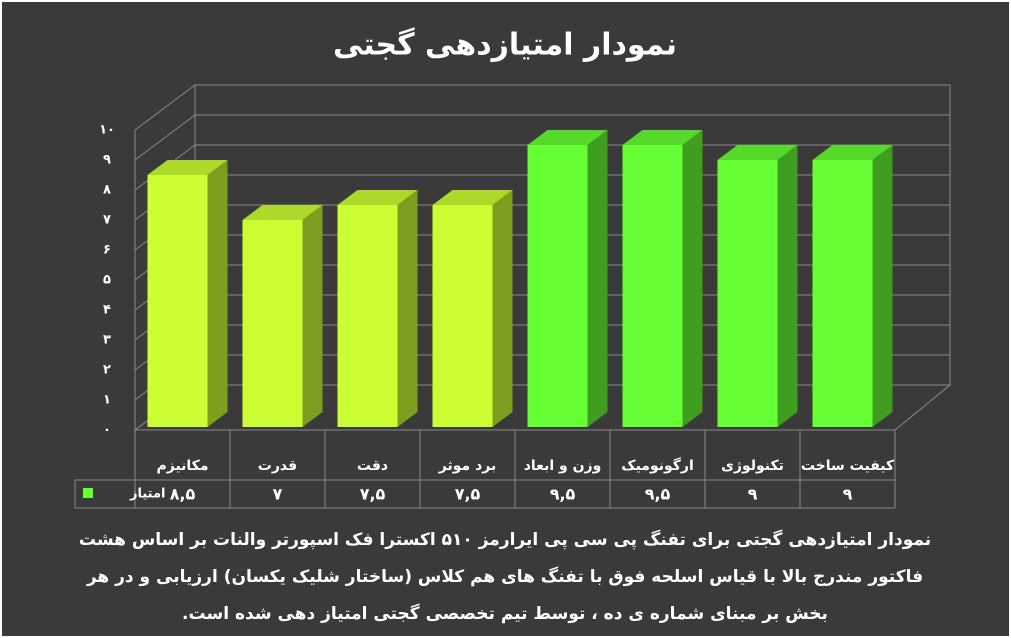 This screenshot has width=1011, height=638. What do you see at coordinates (848, 466) in the screenshot?
I see `x-tick-label: کیفیت ساخت` at bounding box center [848, 466].